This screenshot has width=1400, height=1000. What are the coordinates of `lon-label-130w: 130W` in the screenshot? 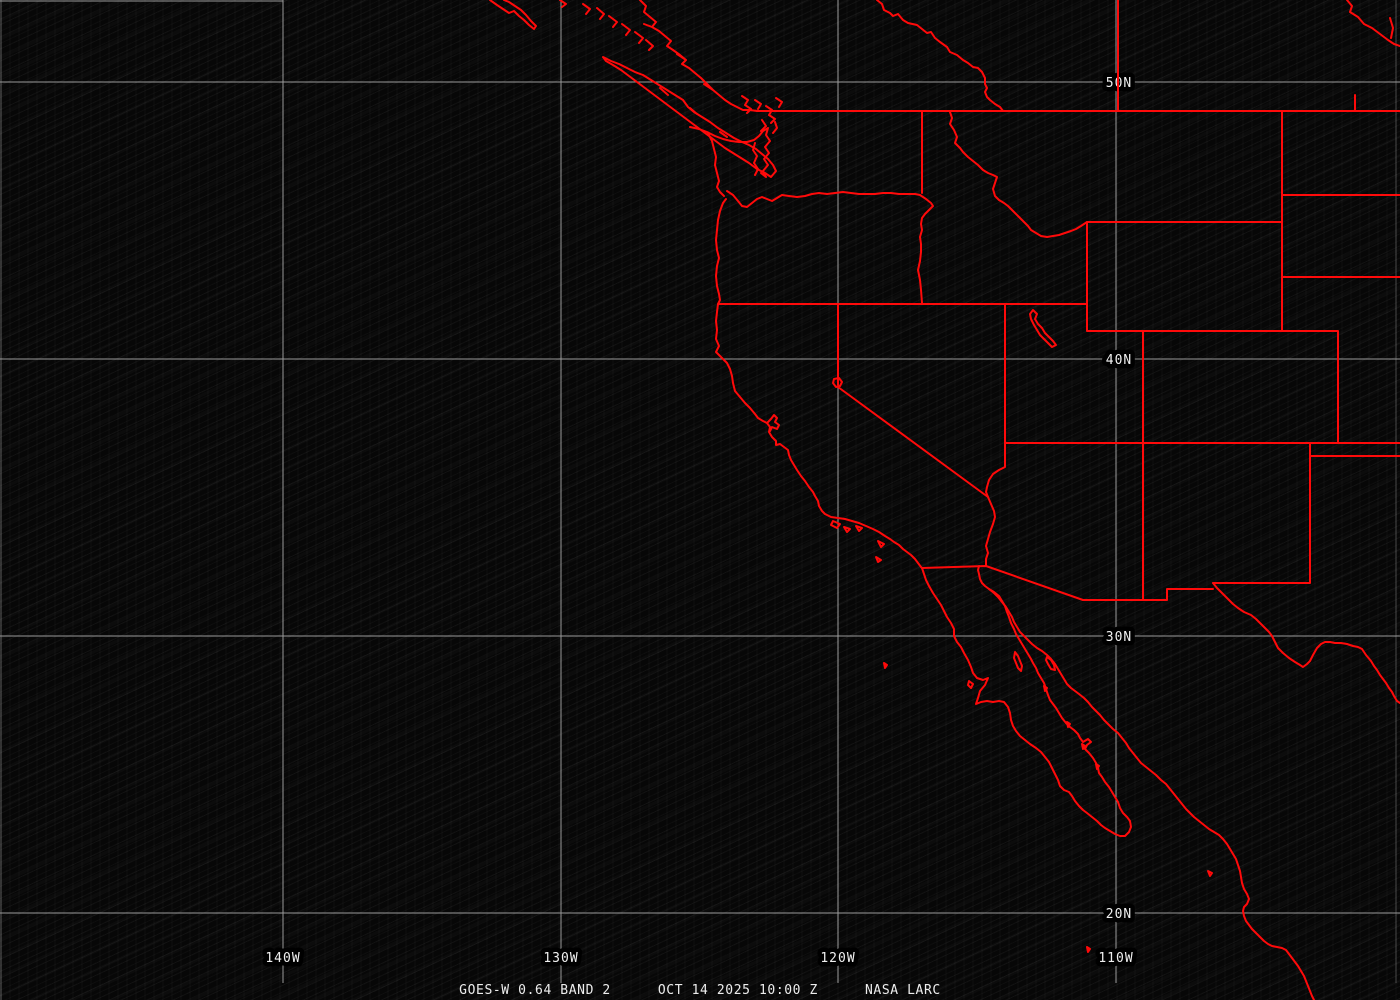 It's located at (560, 958).